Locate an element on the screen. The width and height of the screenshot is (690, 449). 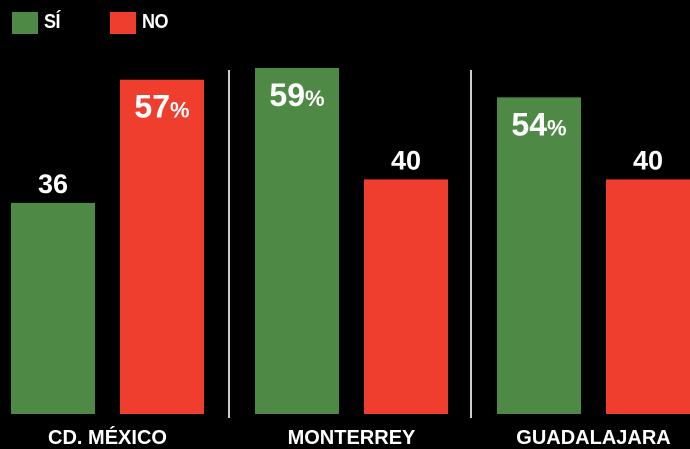
legend-label-no: NO is located at coordinates (155, 22).